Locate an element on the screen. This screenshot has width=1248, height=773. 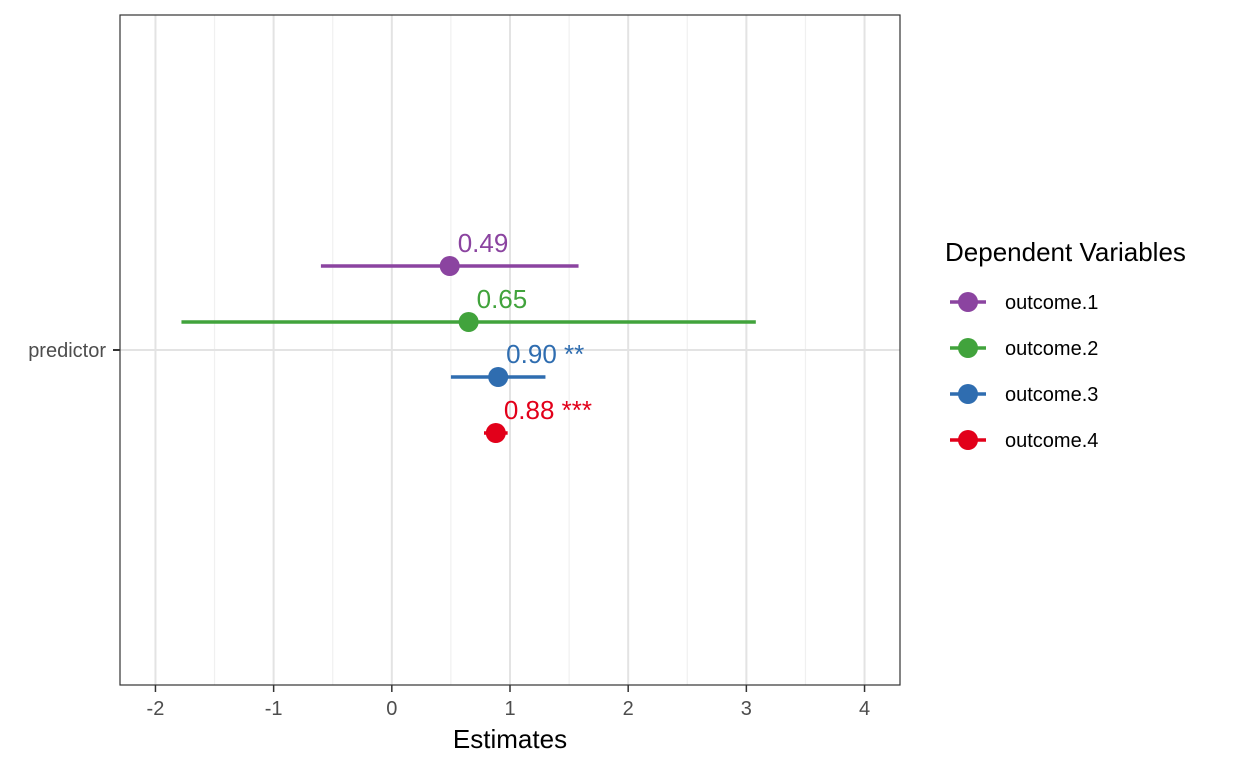
x-tick-label: 1 is located at coordinates (509, 709).